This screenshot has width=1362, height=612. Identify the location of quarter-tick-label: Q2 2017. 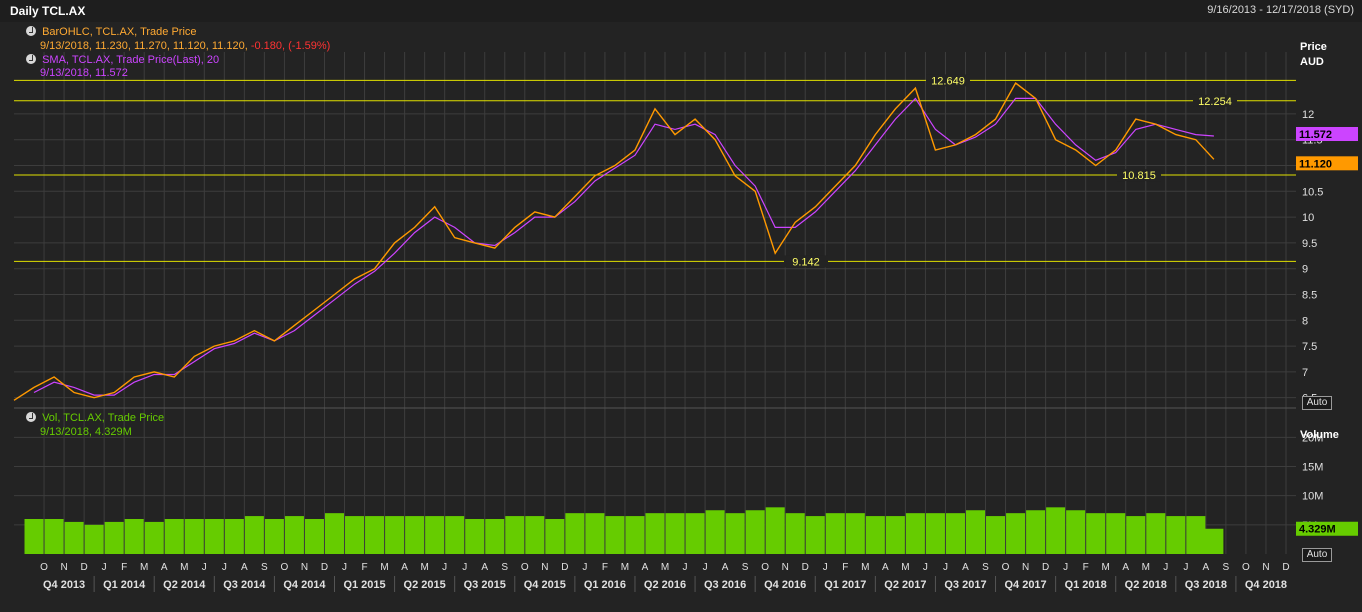
(905, 585).